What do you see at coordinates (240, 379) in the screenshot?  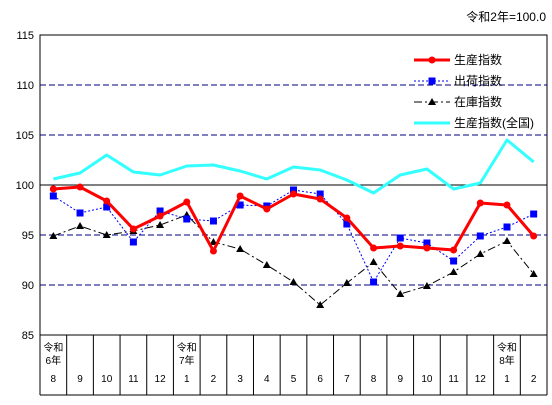 I see `x-month-label: 3` at bounding box center [240, 379].